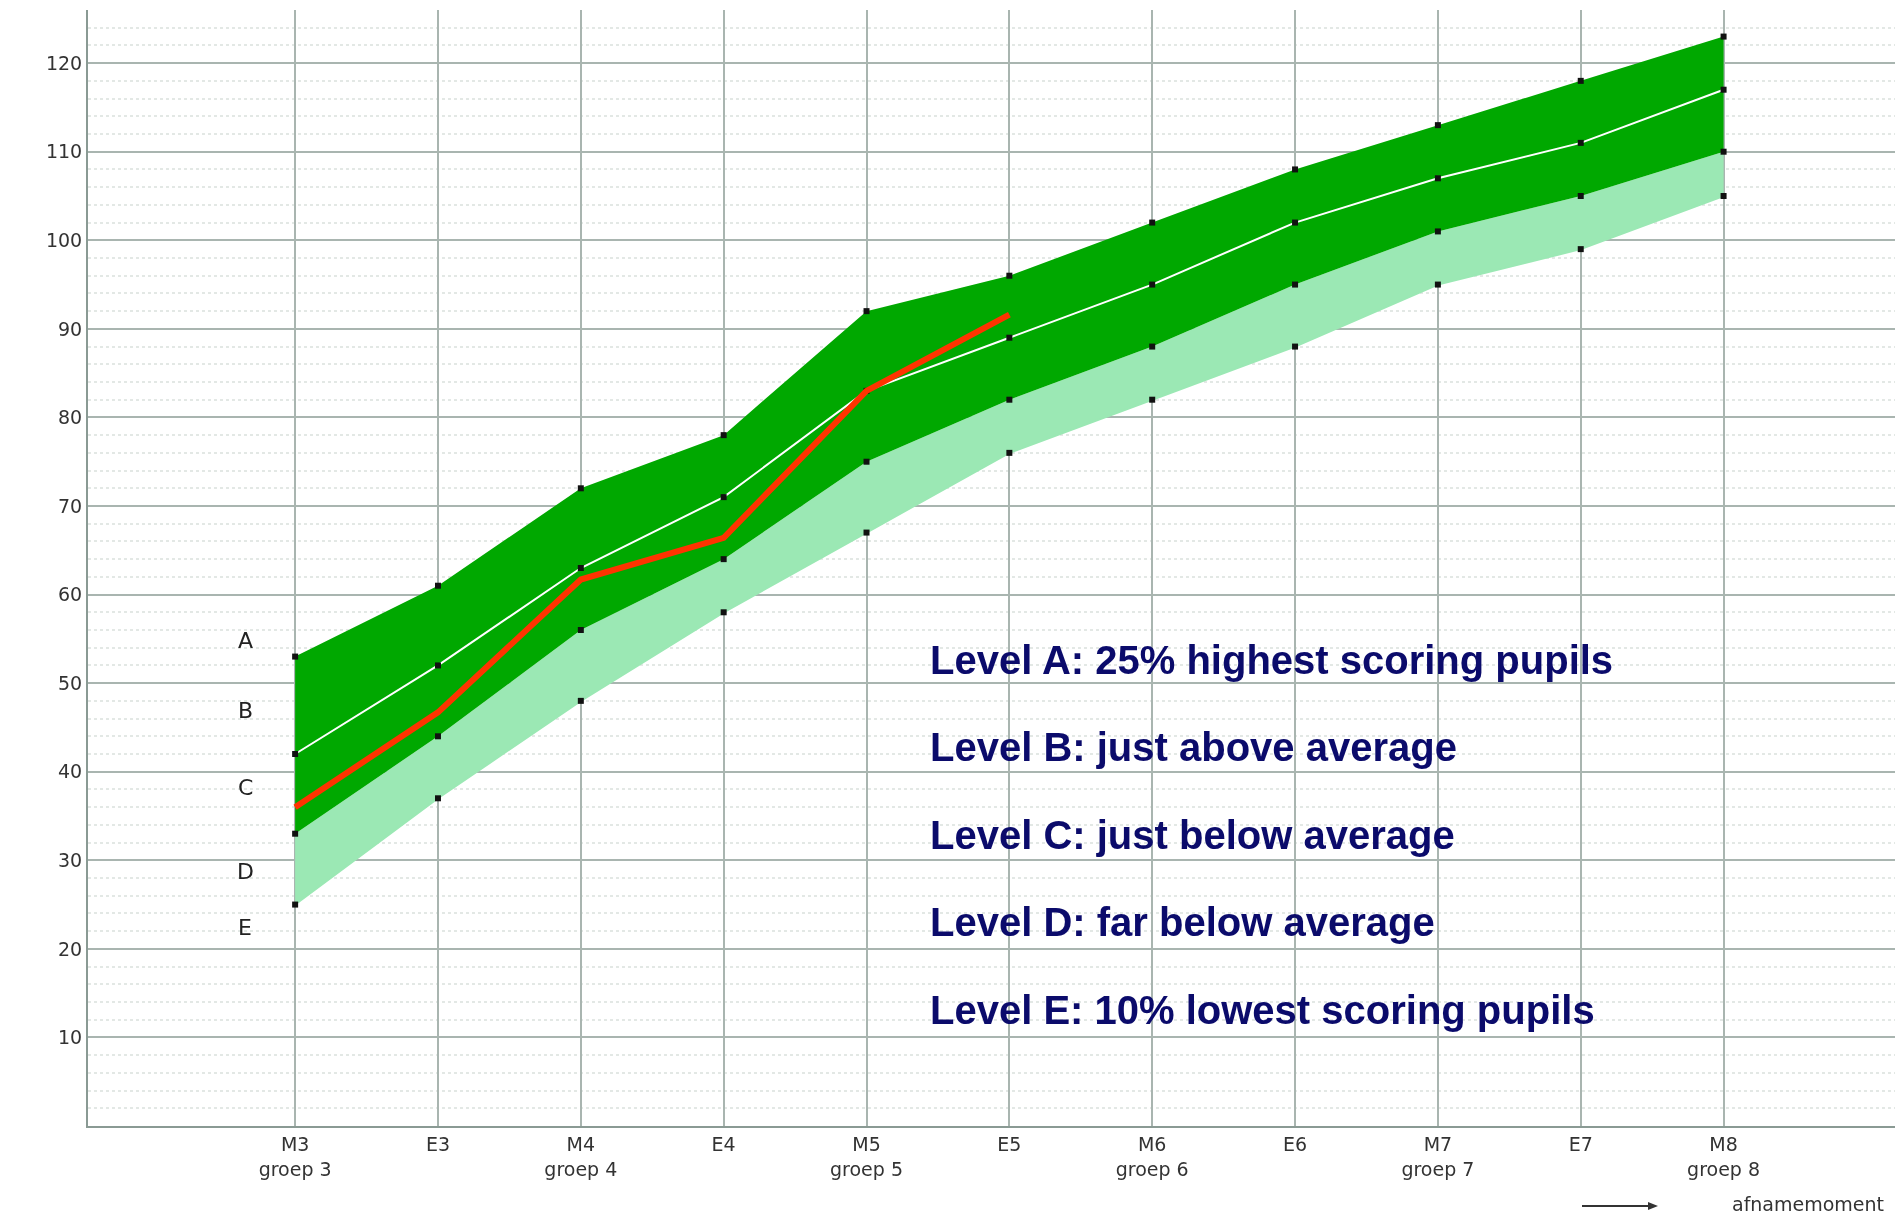 The image size is (1895, 1218). Describe the element at coordinates (70, 682) in the screenshot. I see `y-tick-label: 50` at that location.